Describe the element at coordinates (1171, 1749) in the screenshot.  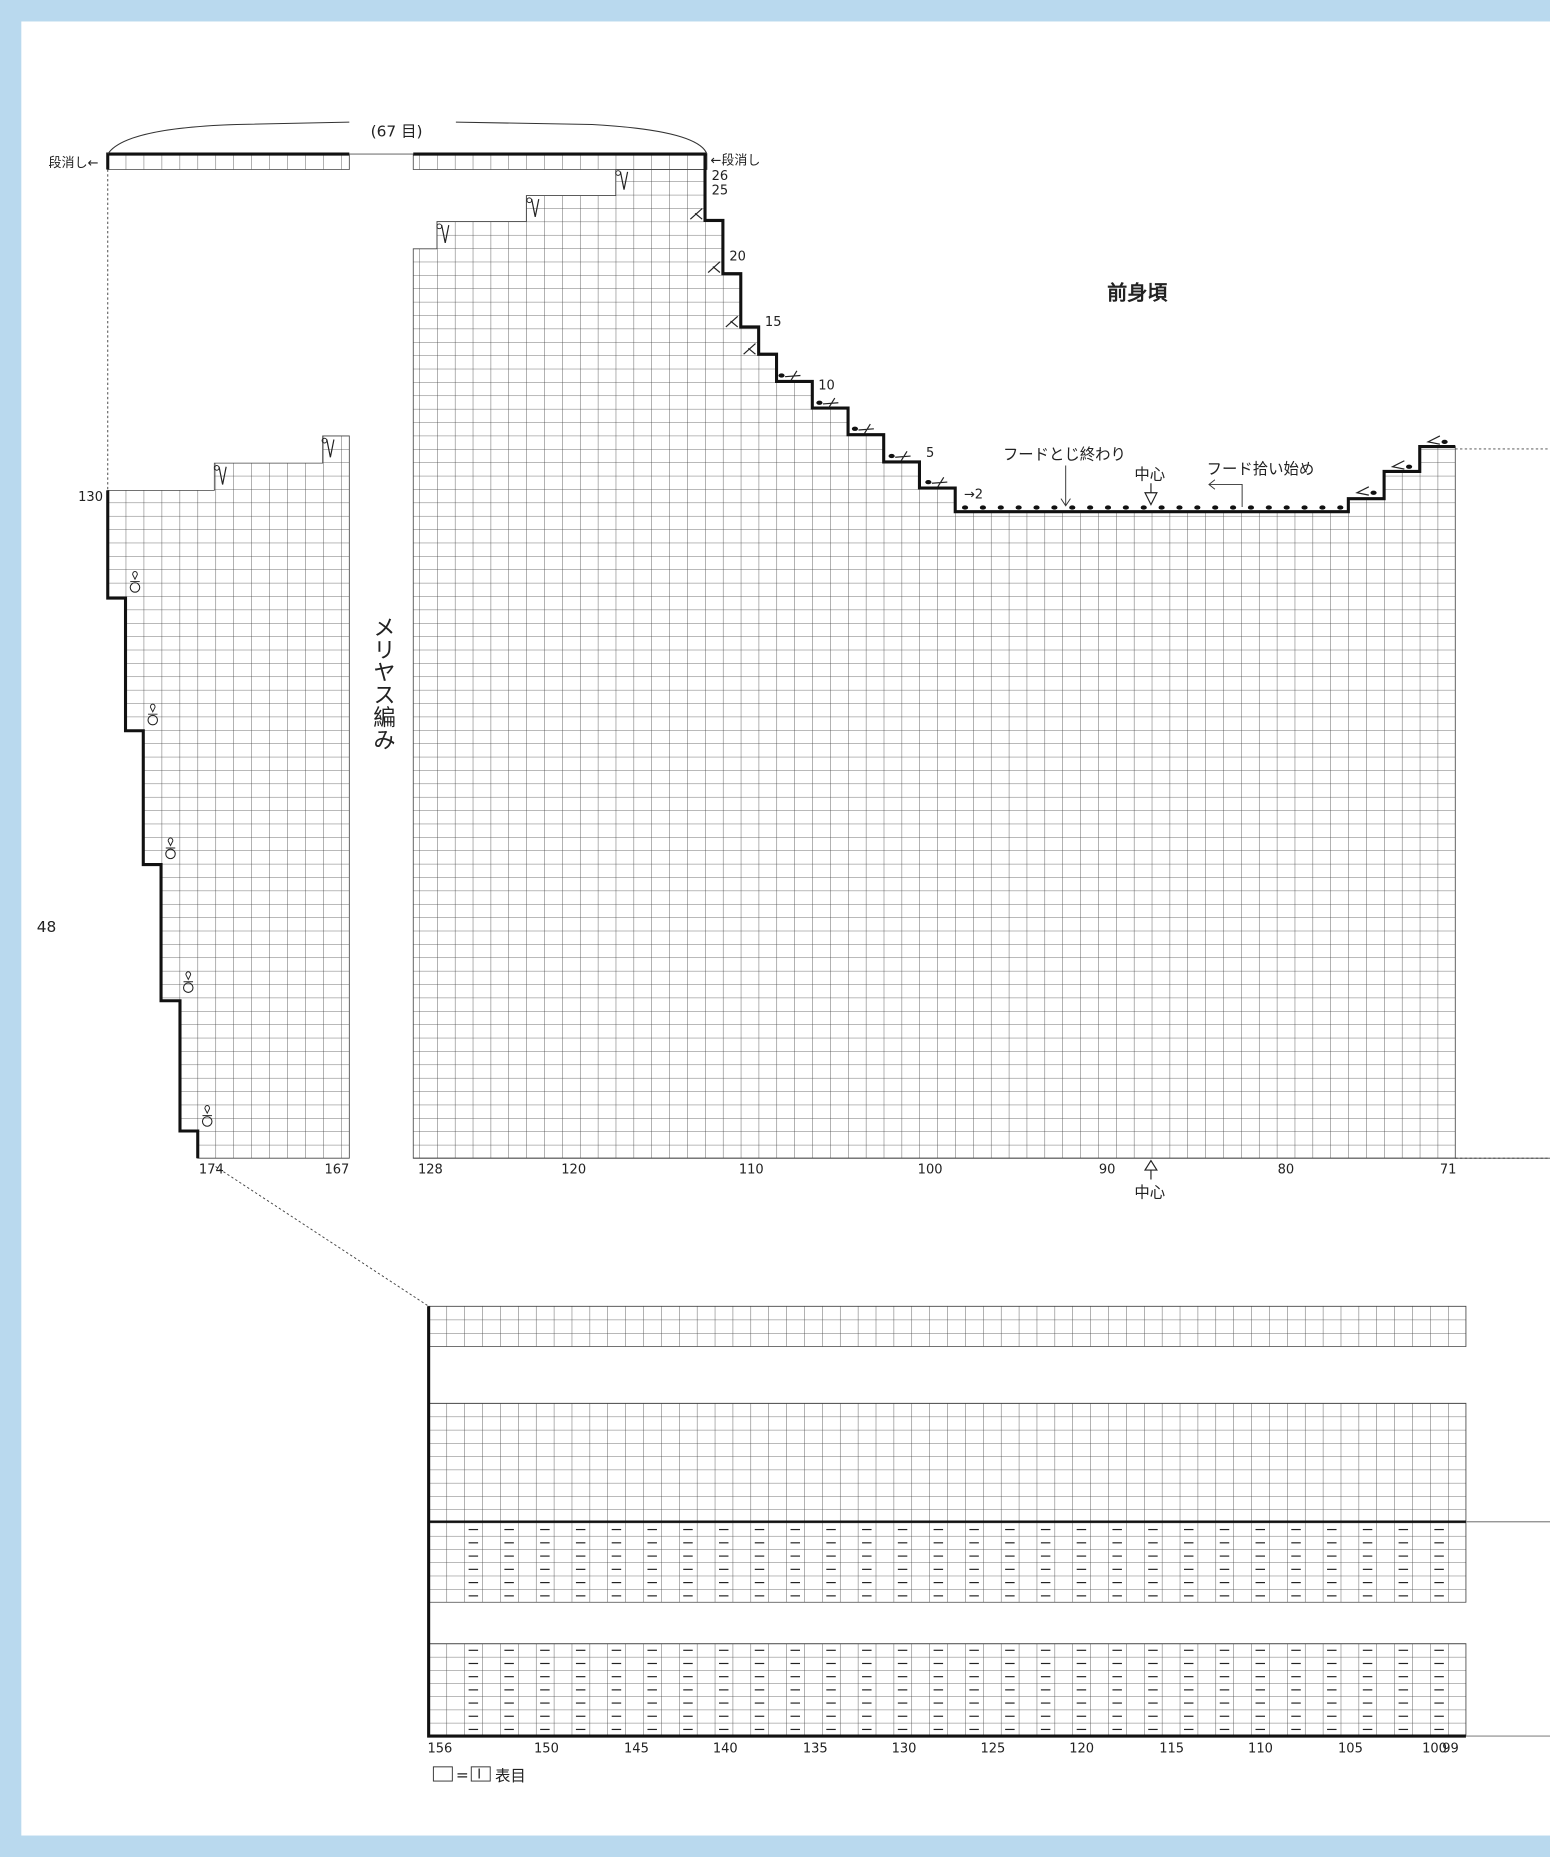
I see `column-number: 115` at that location.